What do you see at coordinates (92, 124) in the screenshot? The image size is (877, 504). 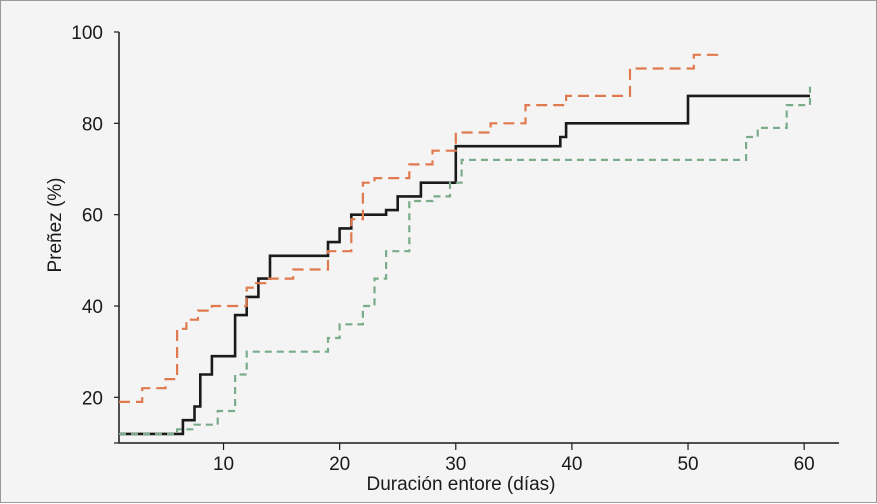 I see `y-tick-label: 80` at bounding box center [92, 124].